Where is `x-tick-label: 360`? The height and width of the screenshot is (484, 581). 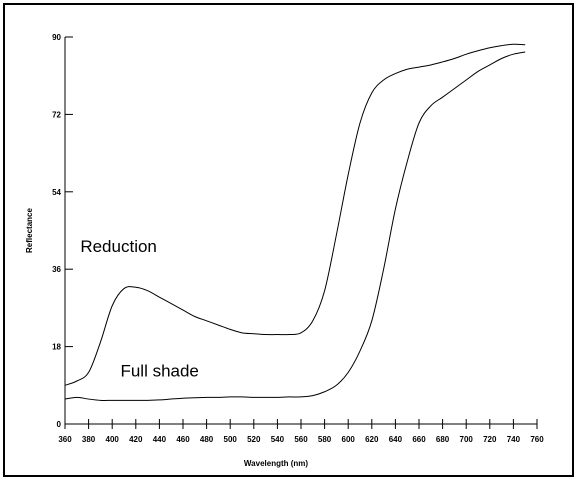
x-tick-label: 360 is located at coordinates (65, 439).